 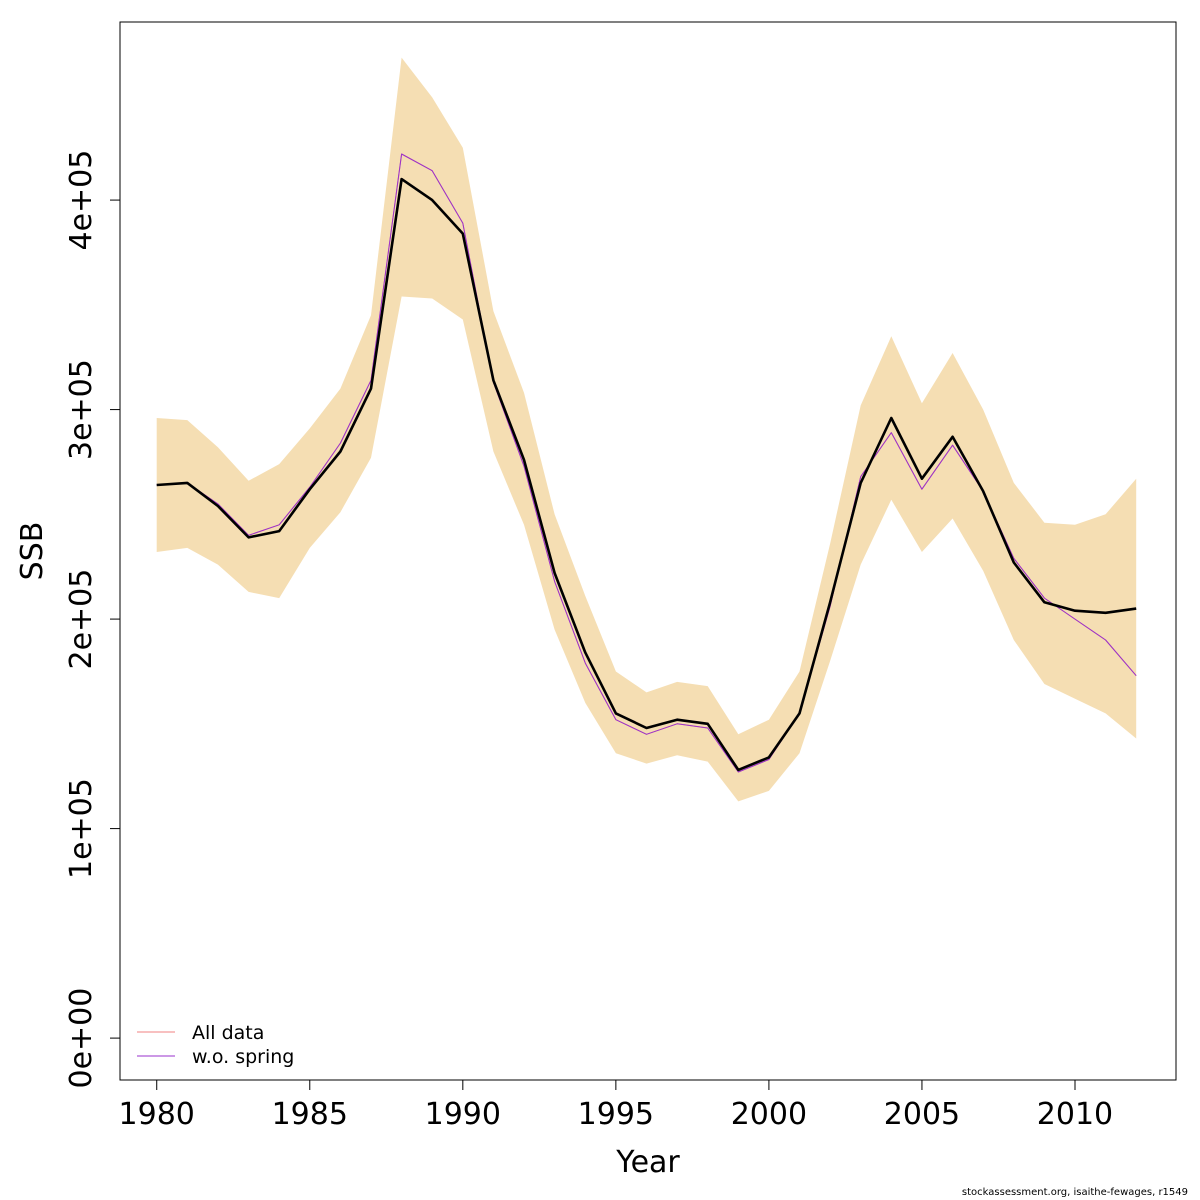 What do you see at coordinates (647, 1162) in the screenshot?
I see `x-axis-title: Year` at bounding box center [647, 1162].